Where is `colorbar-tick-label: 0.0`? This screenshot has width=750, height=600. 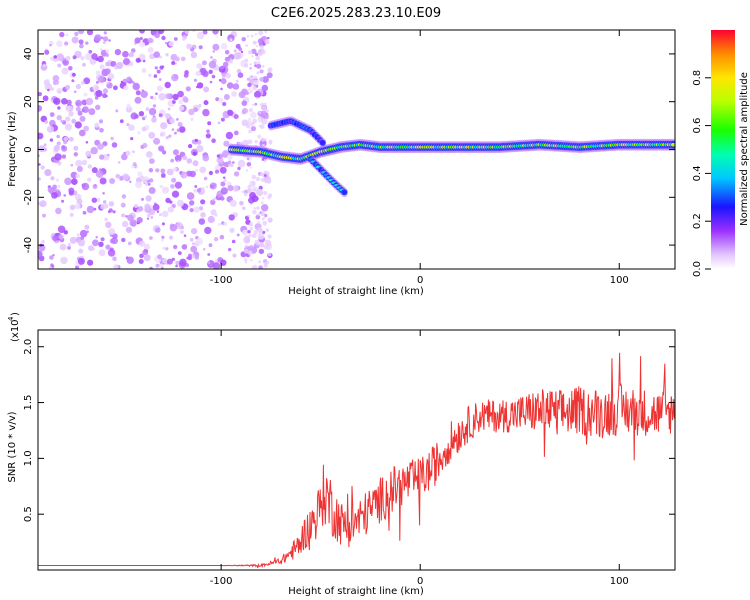
colorbar-tick-label: 0.0 is located at coordinates (697, 269).